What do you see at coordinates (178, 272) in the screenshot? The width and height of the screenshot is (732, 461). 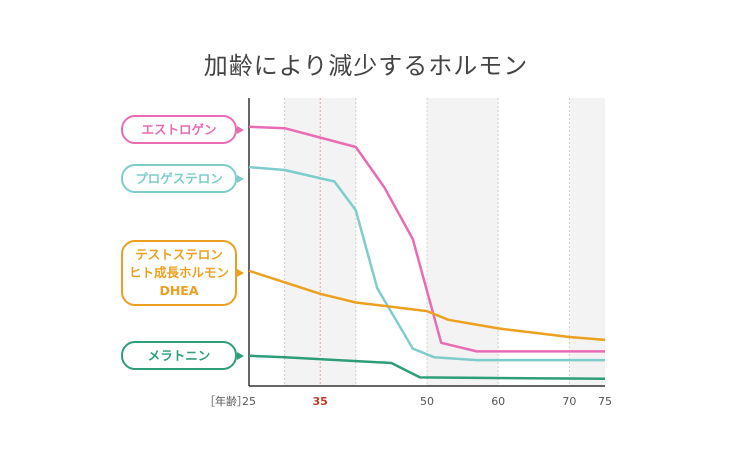 I see `legend-label-text: ヒト成長ホルモン` at bounding box center [178, 272].